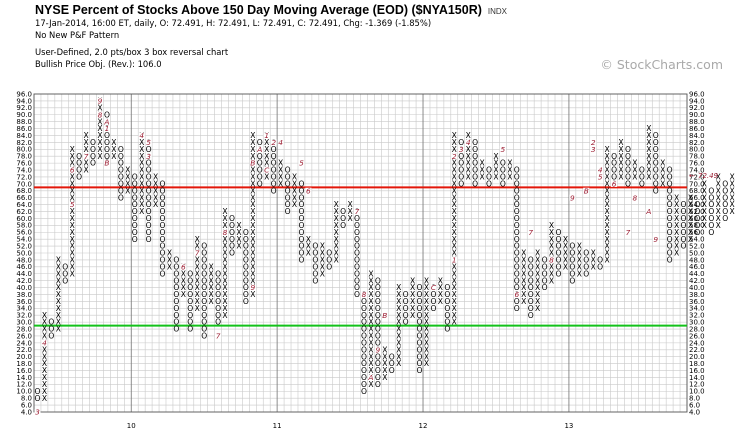 The image size is (745, 440). What do you see at coordinates (697, 343) in the screenshot?
I see `y-tick-label-right: 24.0` at bounding box center [697, 343].